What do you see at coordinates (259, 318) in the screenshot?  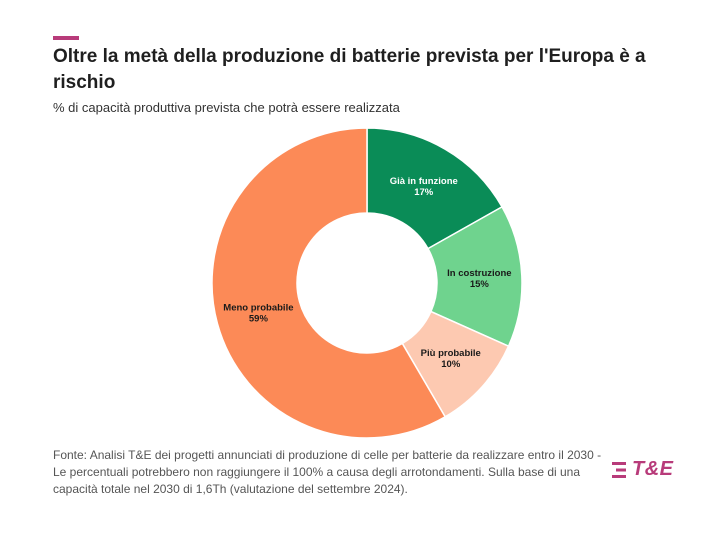 I see `slice-value-3: 59%` at bounding box center [259, 318].